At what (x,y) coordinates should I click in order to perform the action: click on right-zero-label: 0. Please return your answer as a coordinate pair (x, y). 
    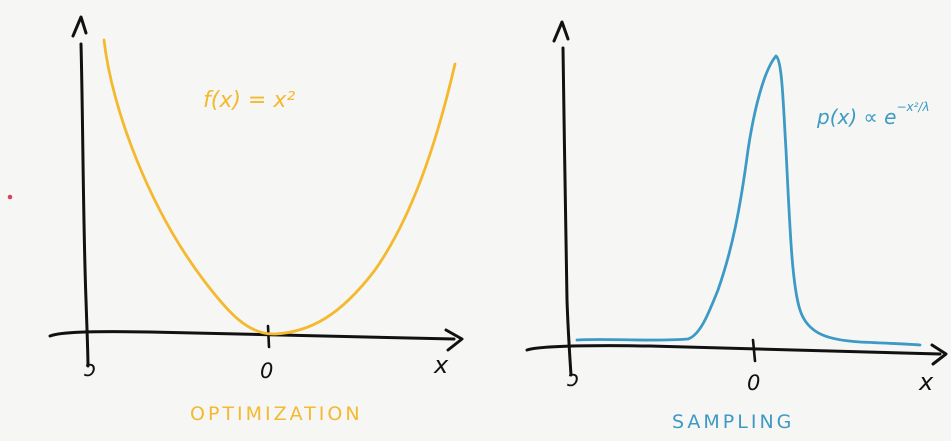
    Looking at the image, I should click on (753, 383).